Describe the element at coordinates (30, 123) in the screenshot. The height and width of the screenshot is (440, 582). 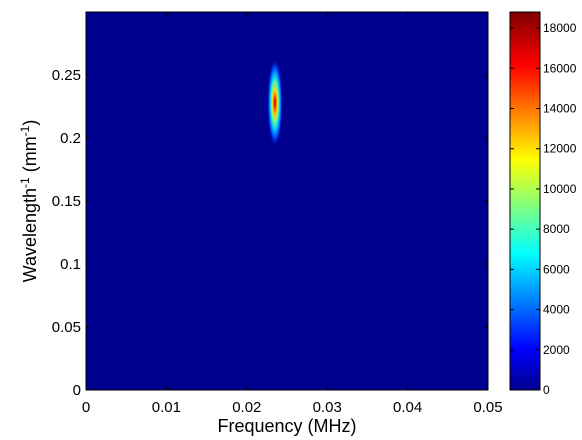
I see `y-axis-label-suffix: )` at that location.